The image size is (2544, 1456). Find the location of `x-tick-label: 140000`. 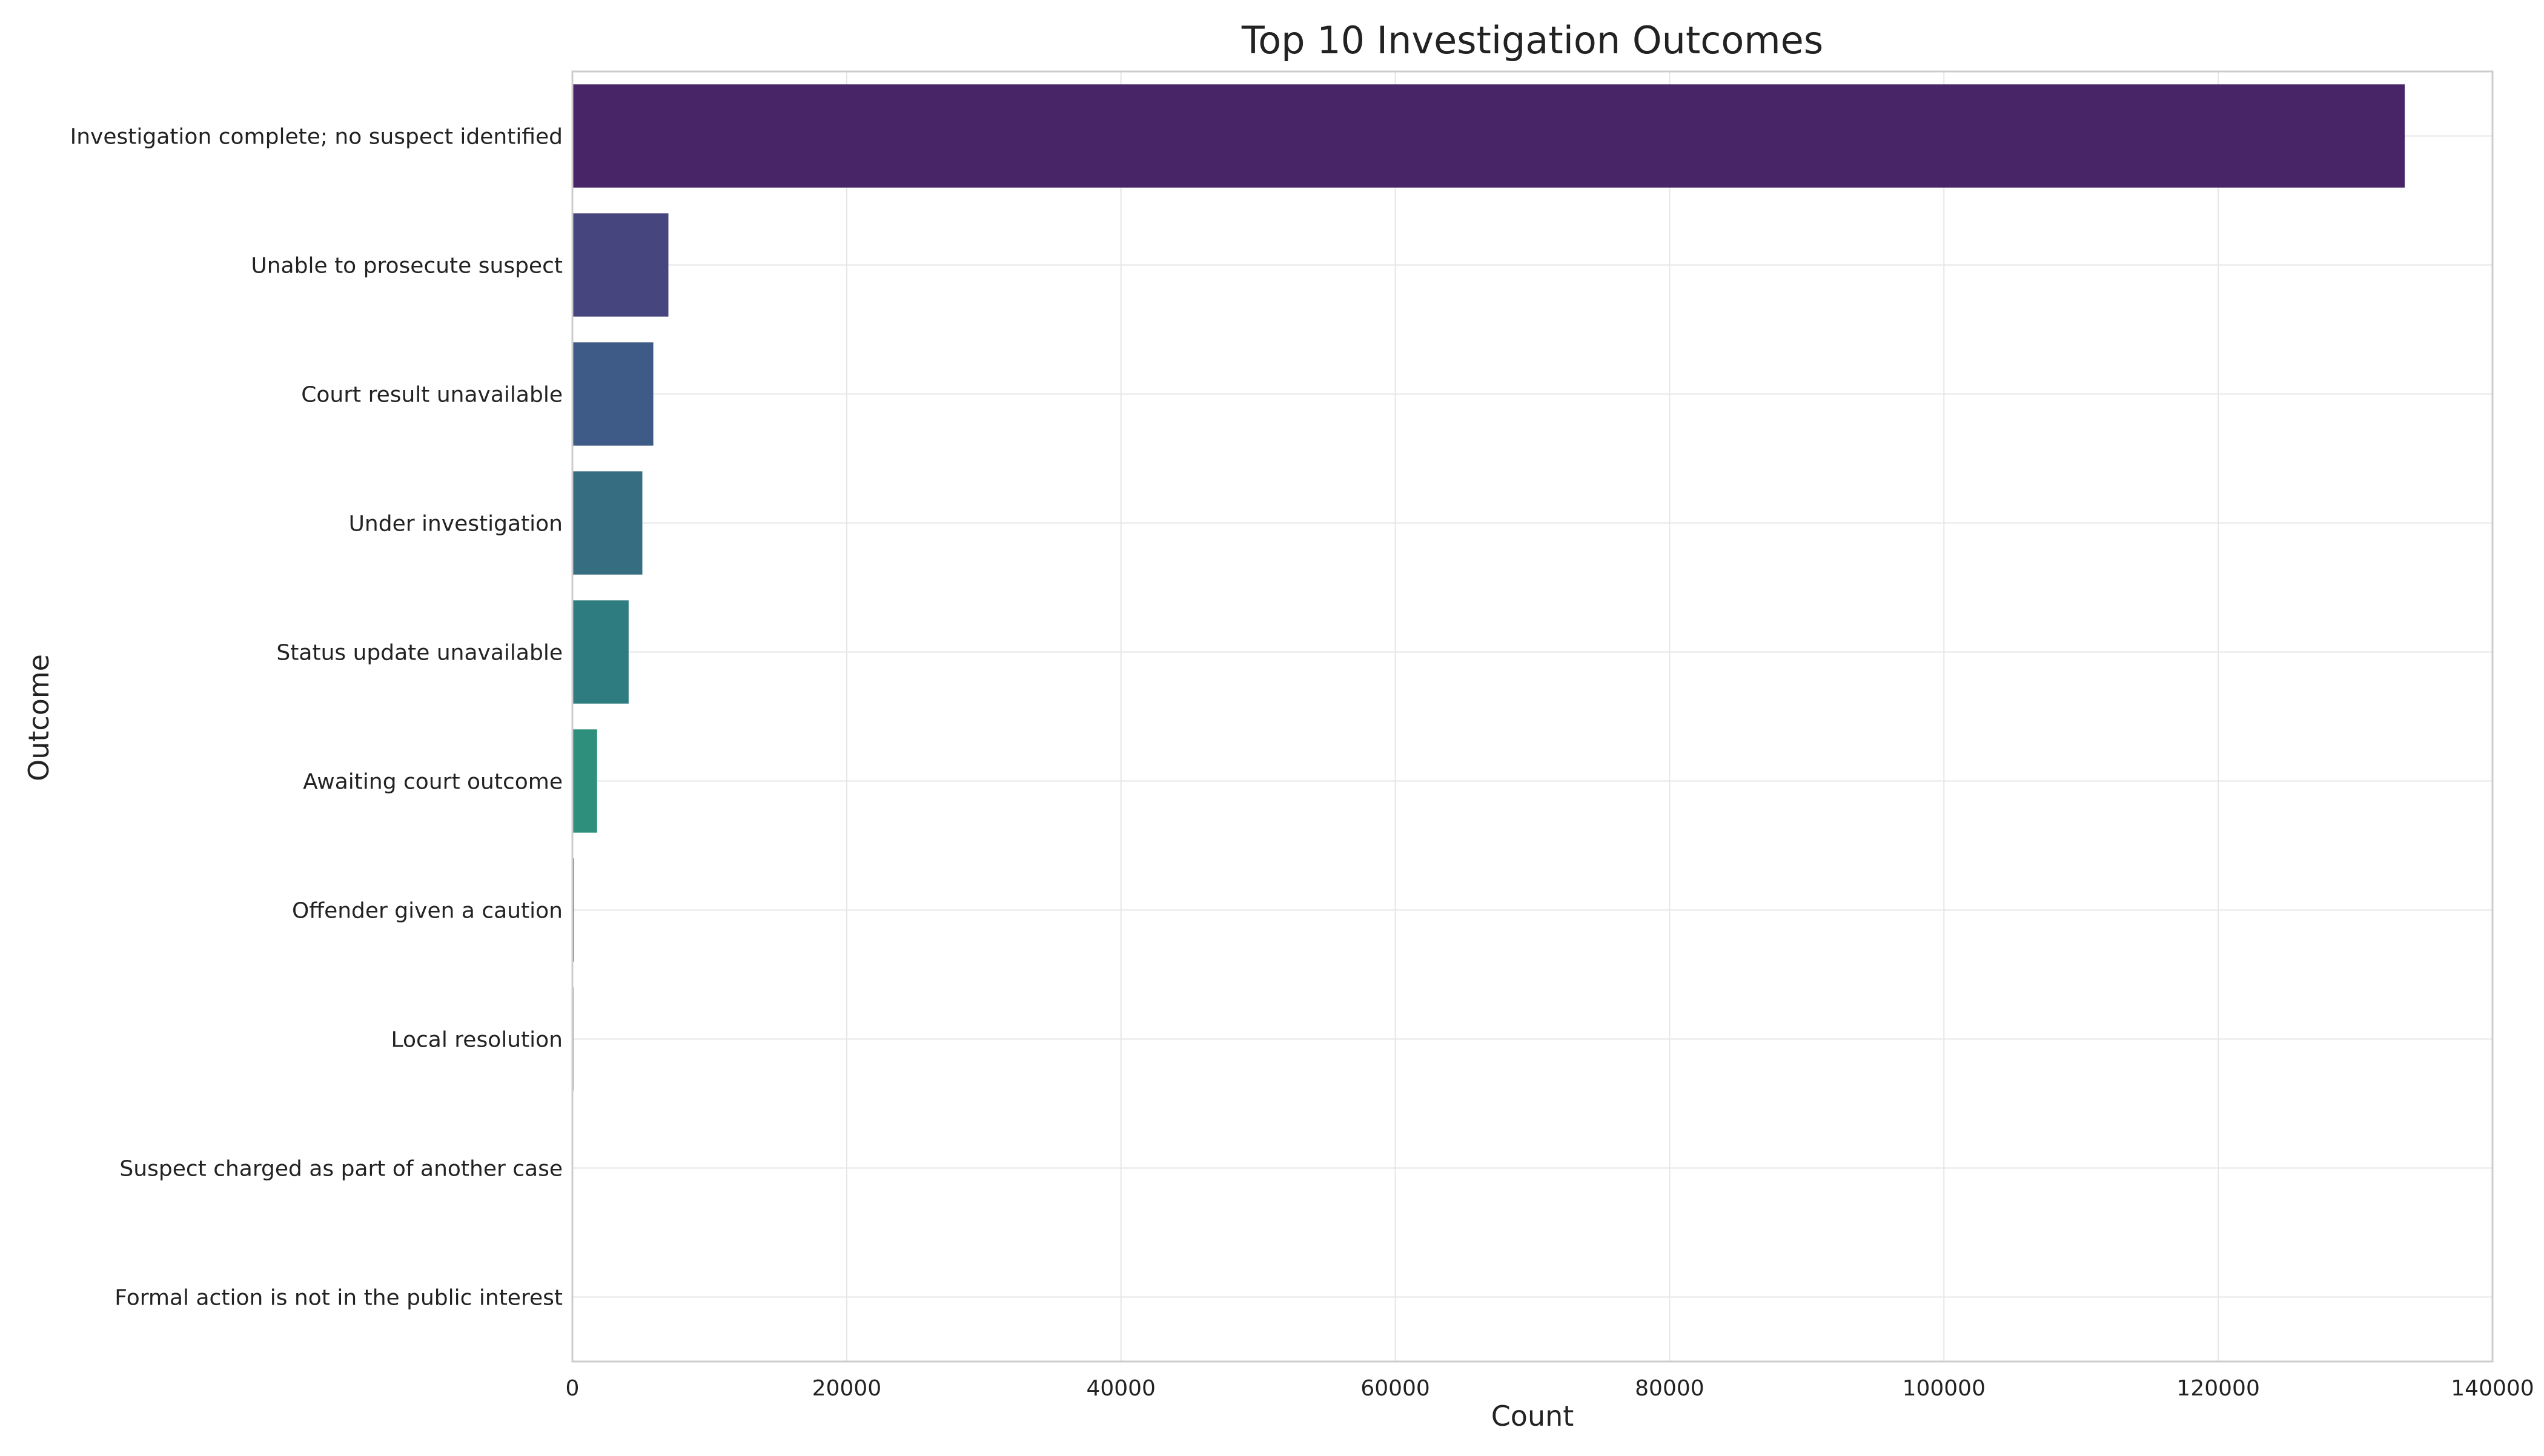

x-tick-label: 140000 is located at coordinates (2492, 1388).